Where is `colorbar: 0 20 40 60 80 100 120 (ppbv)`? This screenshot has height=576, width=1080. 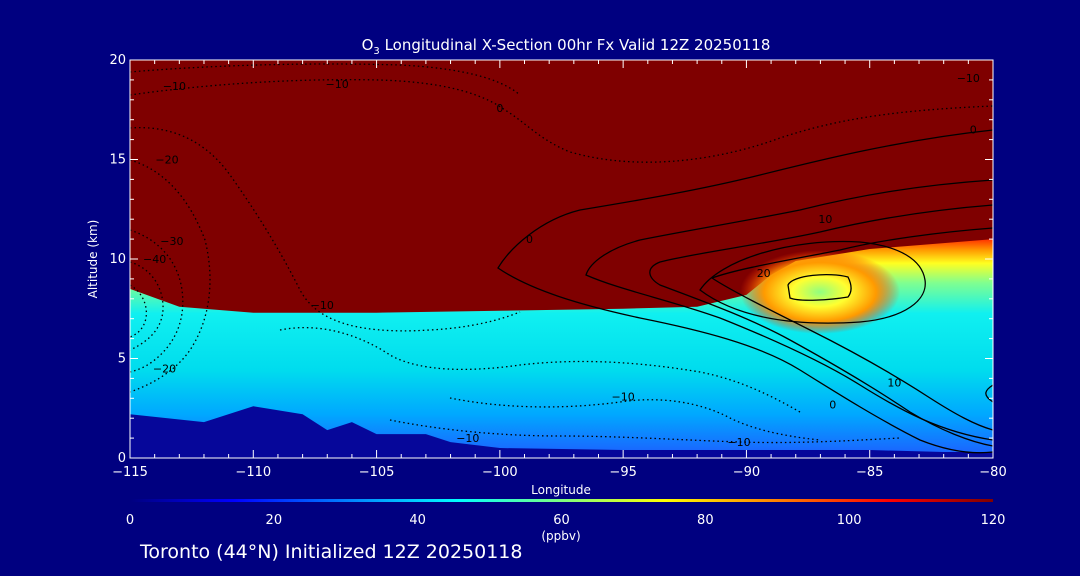
colorbar: 0 20 40 60 80 100 120 (ppbv) is located at coordinates (566, 521).